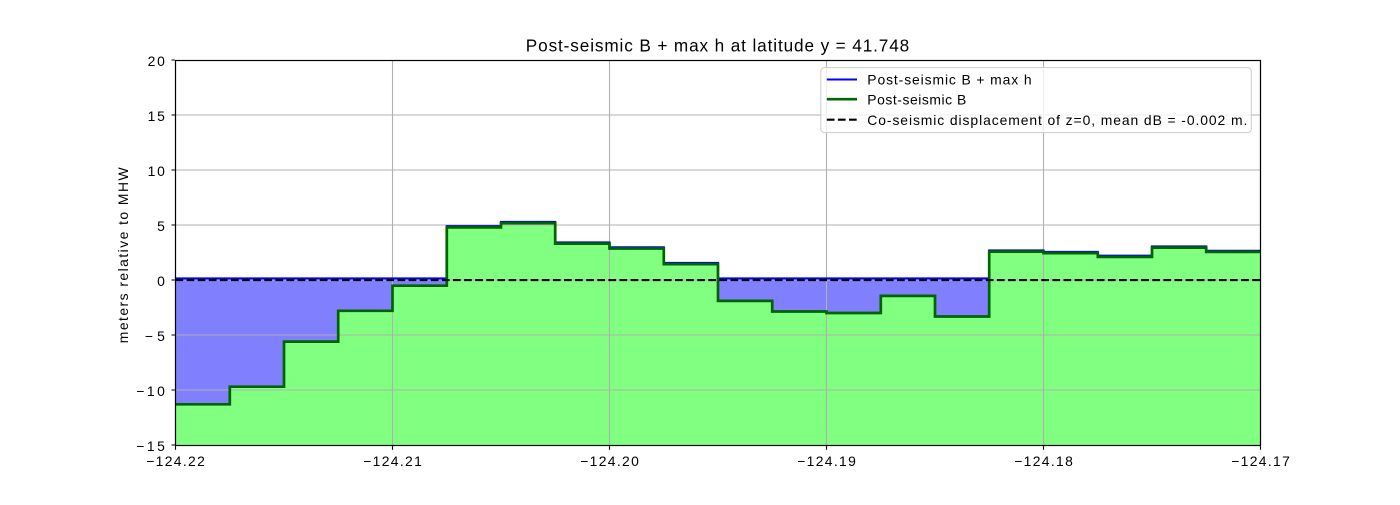 This screenshot has width=1400, height=505. Describe the element at coordinates (156, 61) in the screenshot. I see `svg-text: 20` at that location.